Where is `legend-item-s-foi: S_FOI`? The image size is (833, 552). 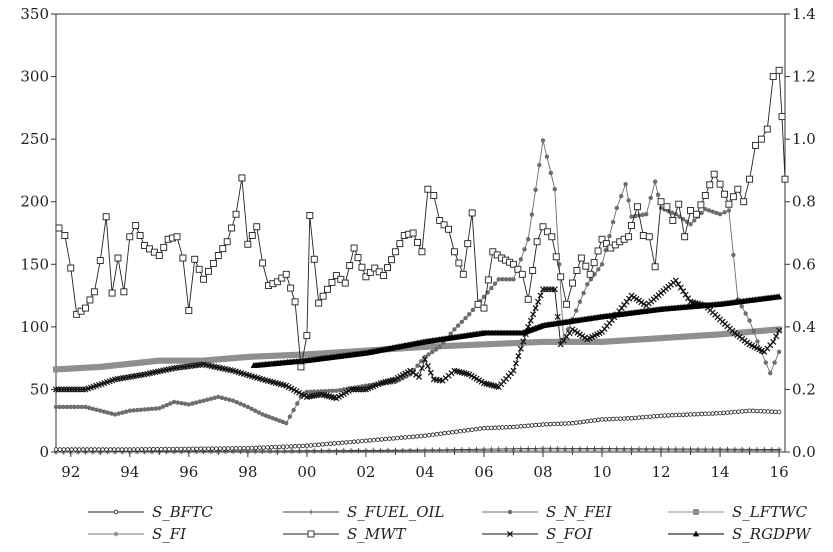 legend-item-s-foi: S_FOI is located at coordinates (537, 534).